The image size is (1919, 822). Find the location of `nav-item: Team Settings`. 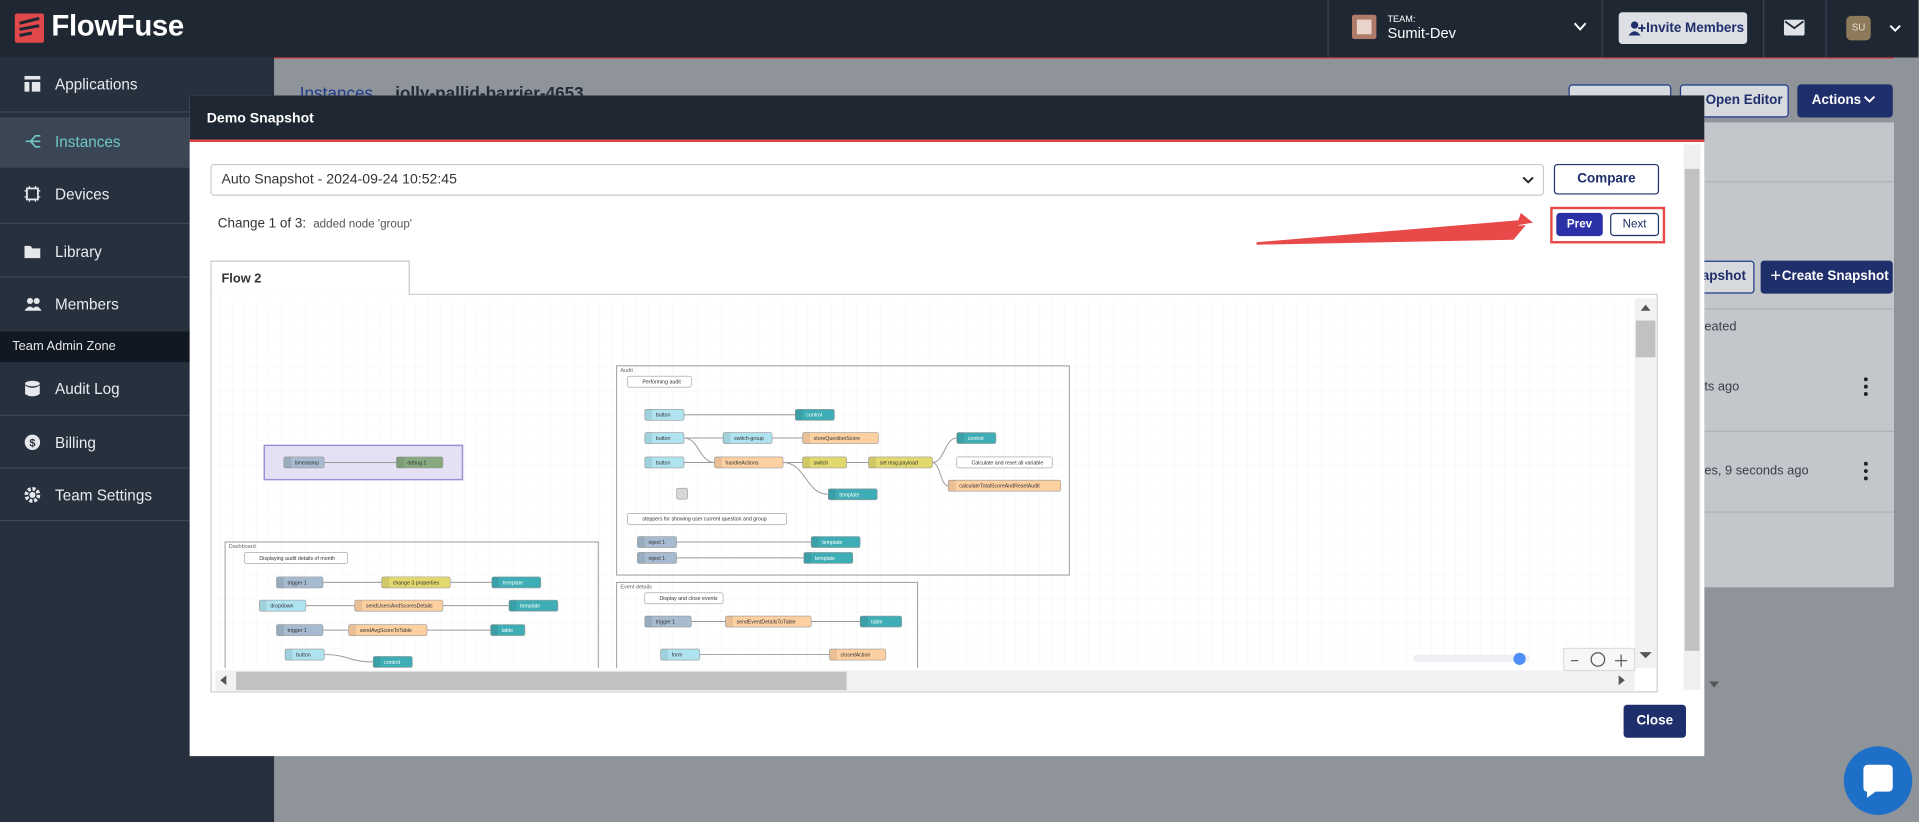

nav-item: Team Settings is located at coordinates (137, 495).